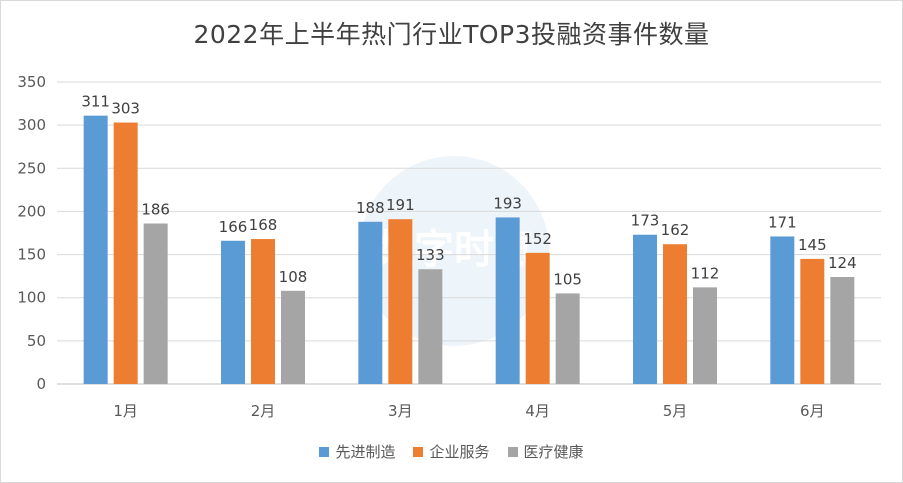 This screenshot has width=903, height=483. I want to click on y-tick-label: 50, so click(36, 341).